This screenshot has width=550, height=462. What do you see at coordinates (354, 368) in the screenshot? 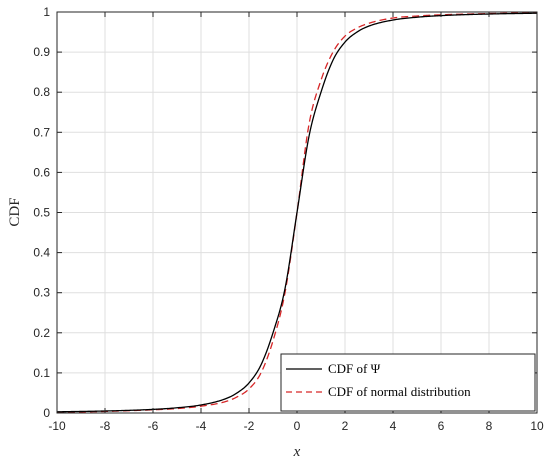
I see `legend-label-psi: CDF of Ψ` at bounding box center [354, 368].